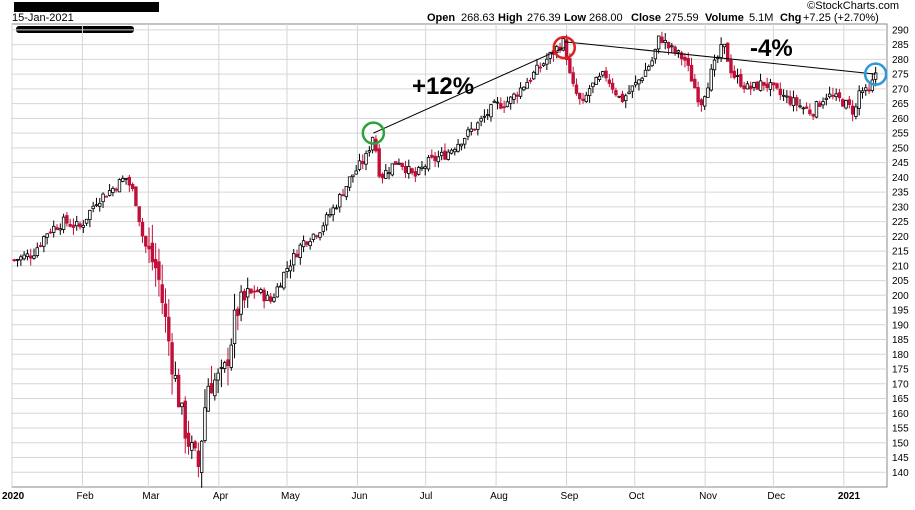  I want to click on y-tick-label: 160, so click(900, 414).